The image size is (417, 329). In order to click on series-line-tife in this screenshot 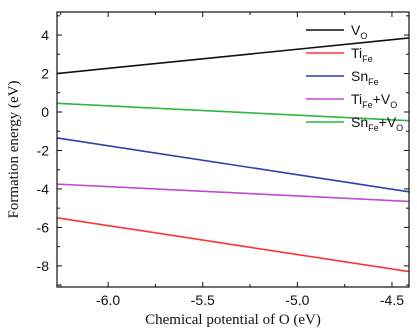, I will do `click(233, 244)`.